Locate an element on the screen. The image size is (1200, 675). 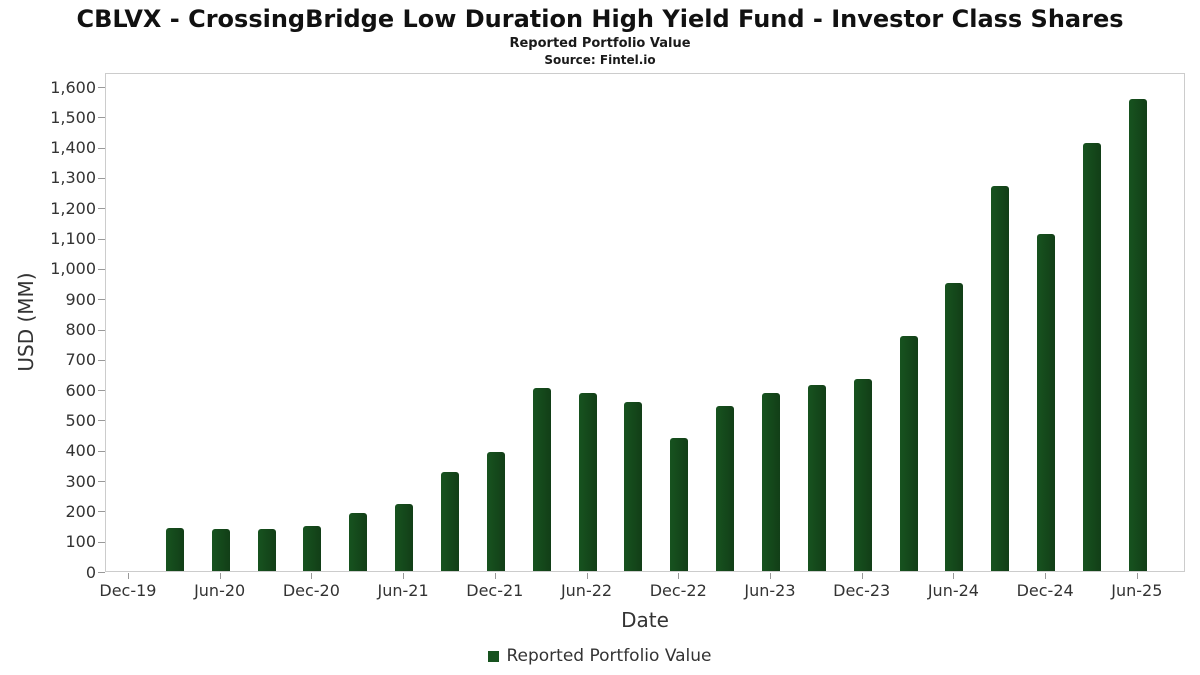
y-tick-label: 1,300 is located at coordinates (73, 178).